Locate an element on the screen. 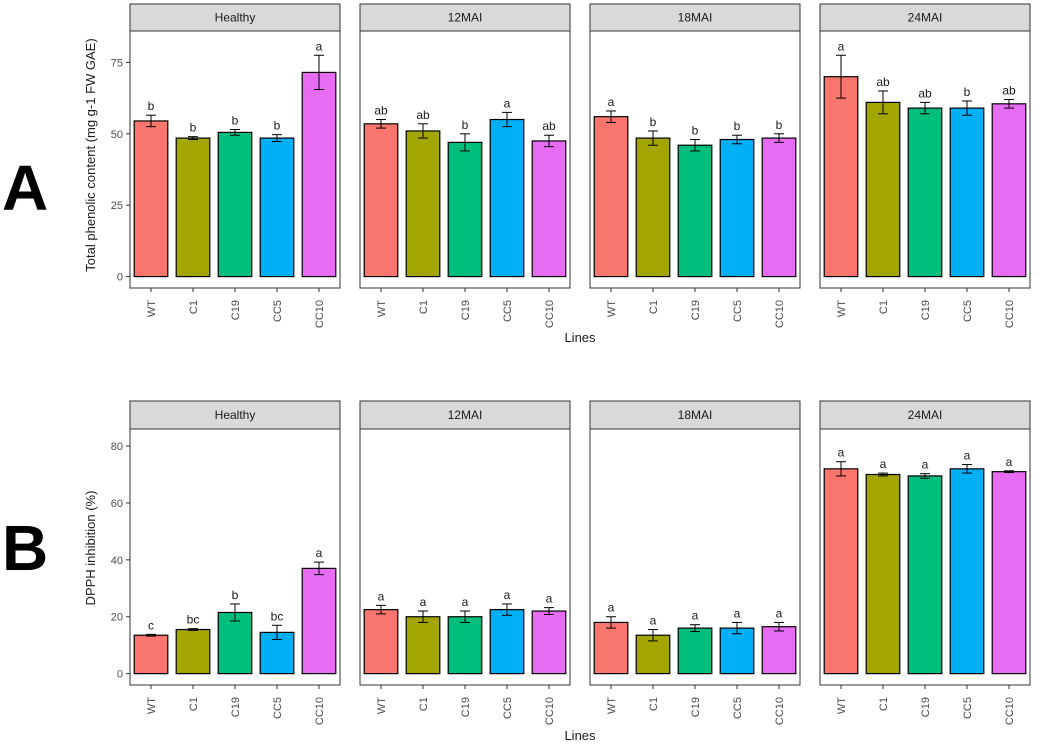  facet-b-18mai: 18MAI a WT a C1 a C19 a CC5 a CC10 is located at coordinates (695, 562).